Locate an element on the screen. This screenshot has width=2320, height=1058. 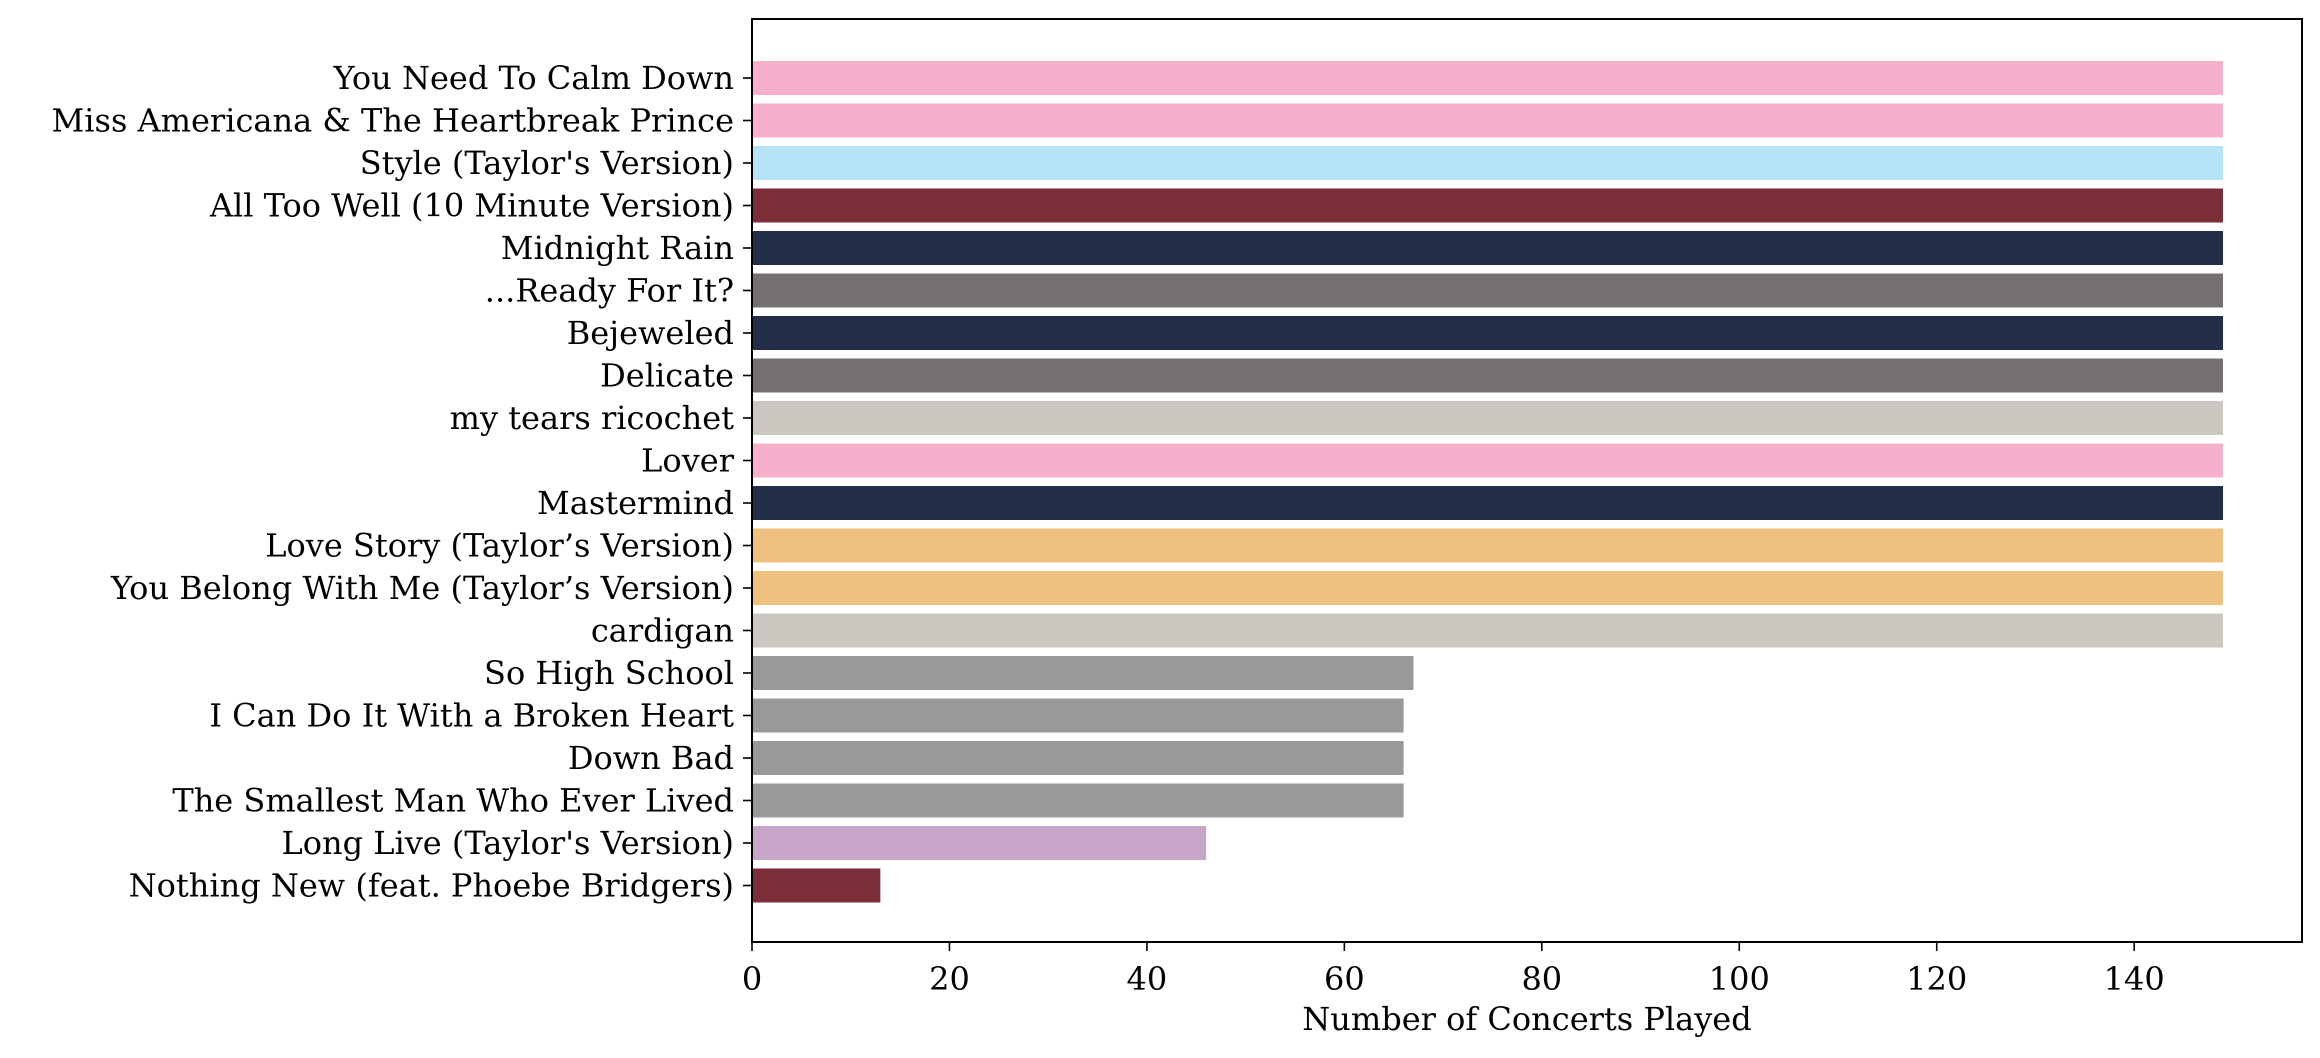
y-tick-label: Love Story (Taylor’s Version) is located at coordinates (499, 546).